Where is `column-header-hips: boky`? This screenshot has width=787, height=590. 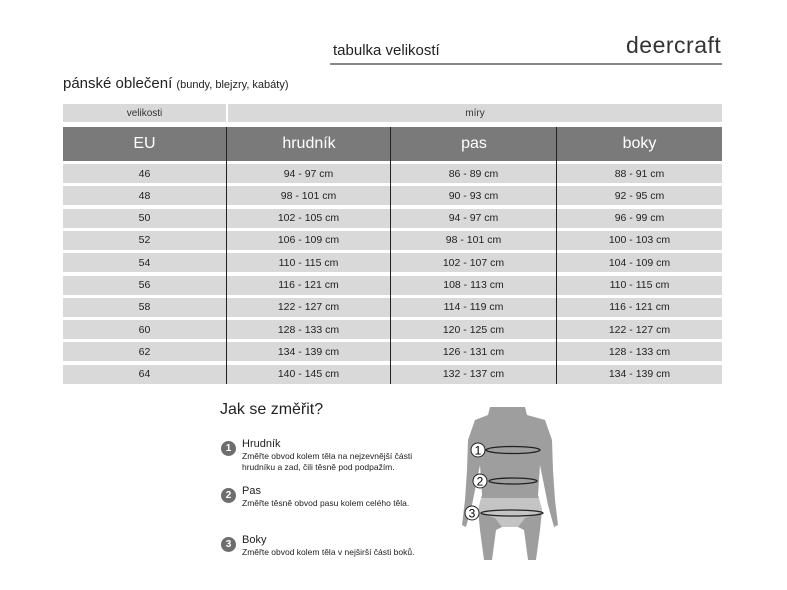 column-header-hips: boky is located at coordinates (639, 144).